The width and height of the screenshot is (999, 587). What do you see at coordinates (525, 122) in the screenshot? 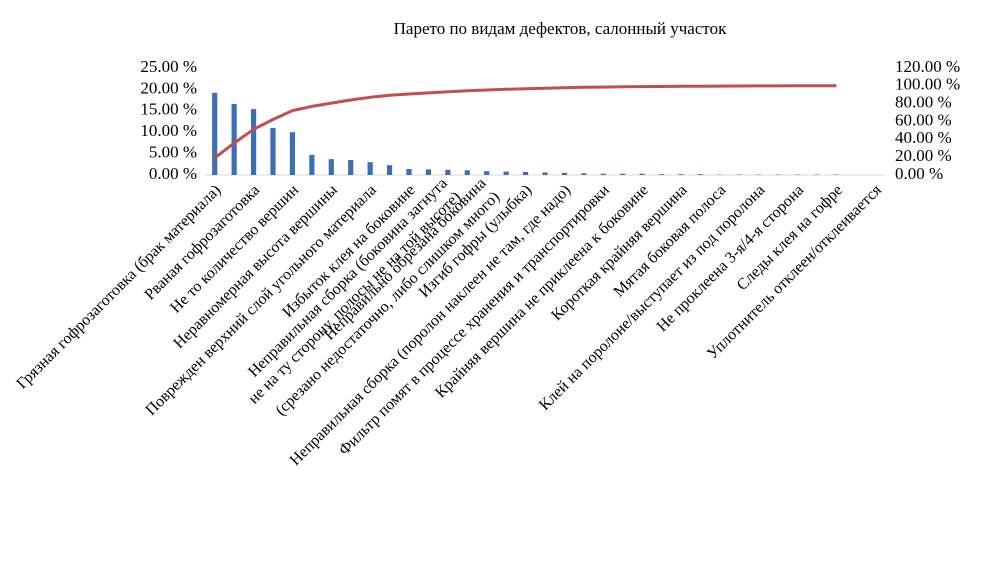
I see `cumulative-line` at bounding box center [525, 122].